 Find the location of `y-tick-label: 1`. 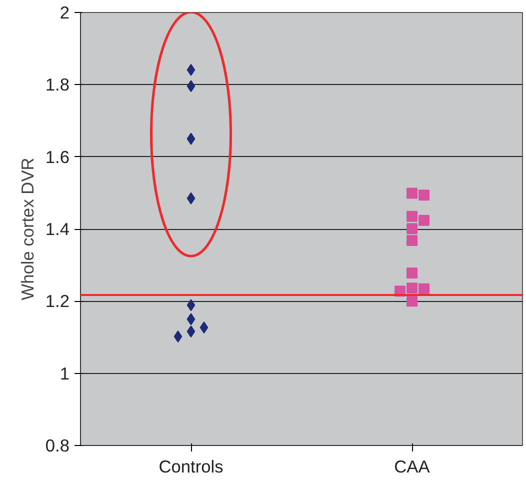

y-tick-label: 1 is located at coordinates (65, 373).